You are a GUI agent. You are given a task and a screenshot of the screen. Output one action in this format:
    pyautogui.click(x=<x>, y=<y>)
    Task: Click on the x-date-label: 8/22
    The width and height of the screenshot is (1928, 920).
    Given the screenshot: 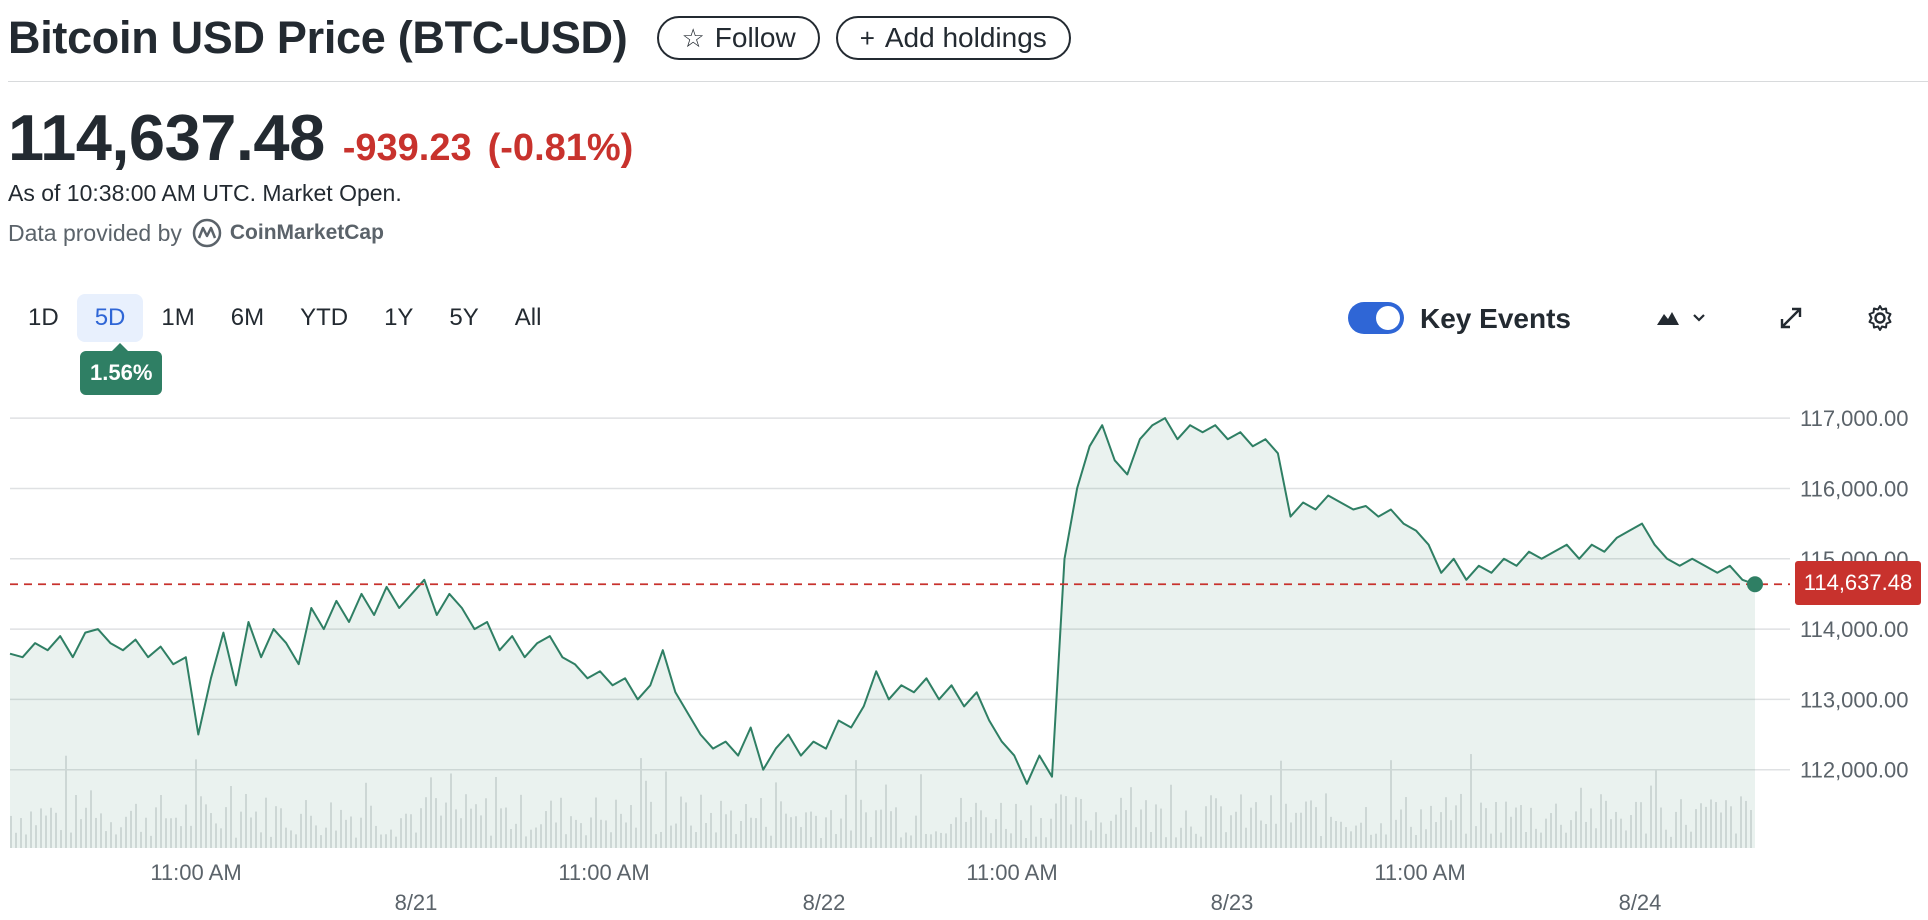 What is the action you would take?
    pyautogui.click(x=824, y=902)
    